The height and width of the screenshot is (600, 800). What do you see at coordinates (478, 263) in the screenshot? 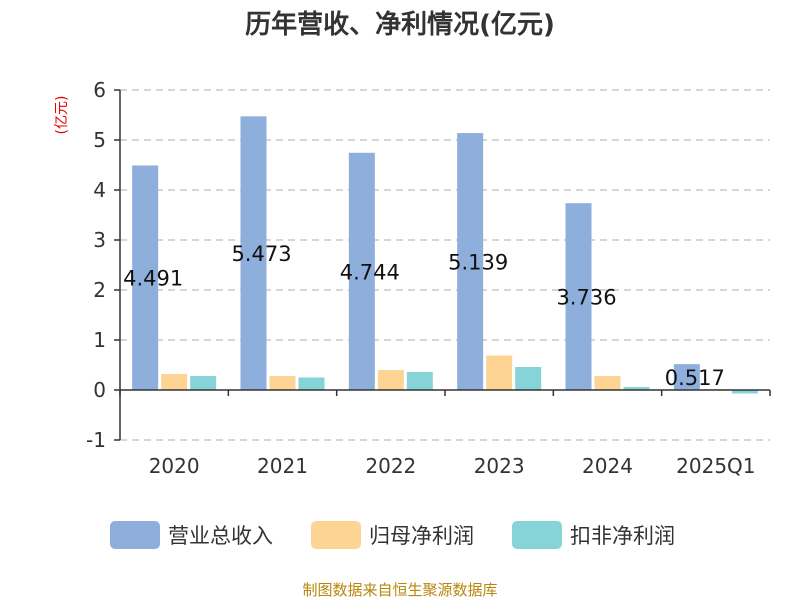
I see `data-label: 5.139` at bounding box center [478, 263].